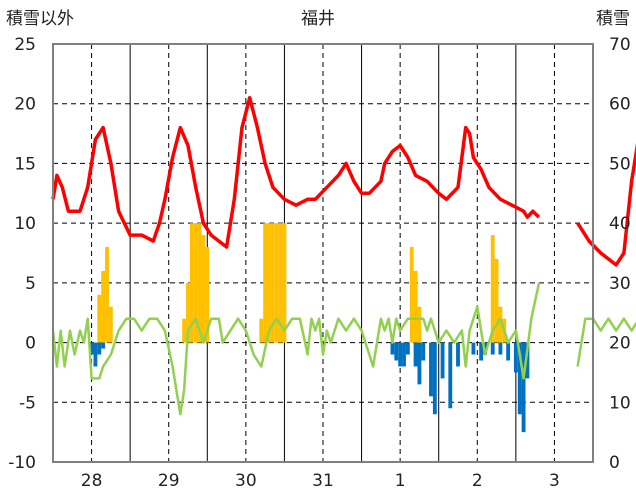 This screenshot has height=501, width=636. I want to click on x-tick-label: 30, so click(246, 481).